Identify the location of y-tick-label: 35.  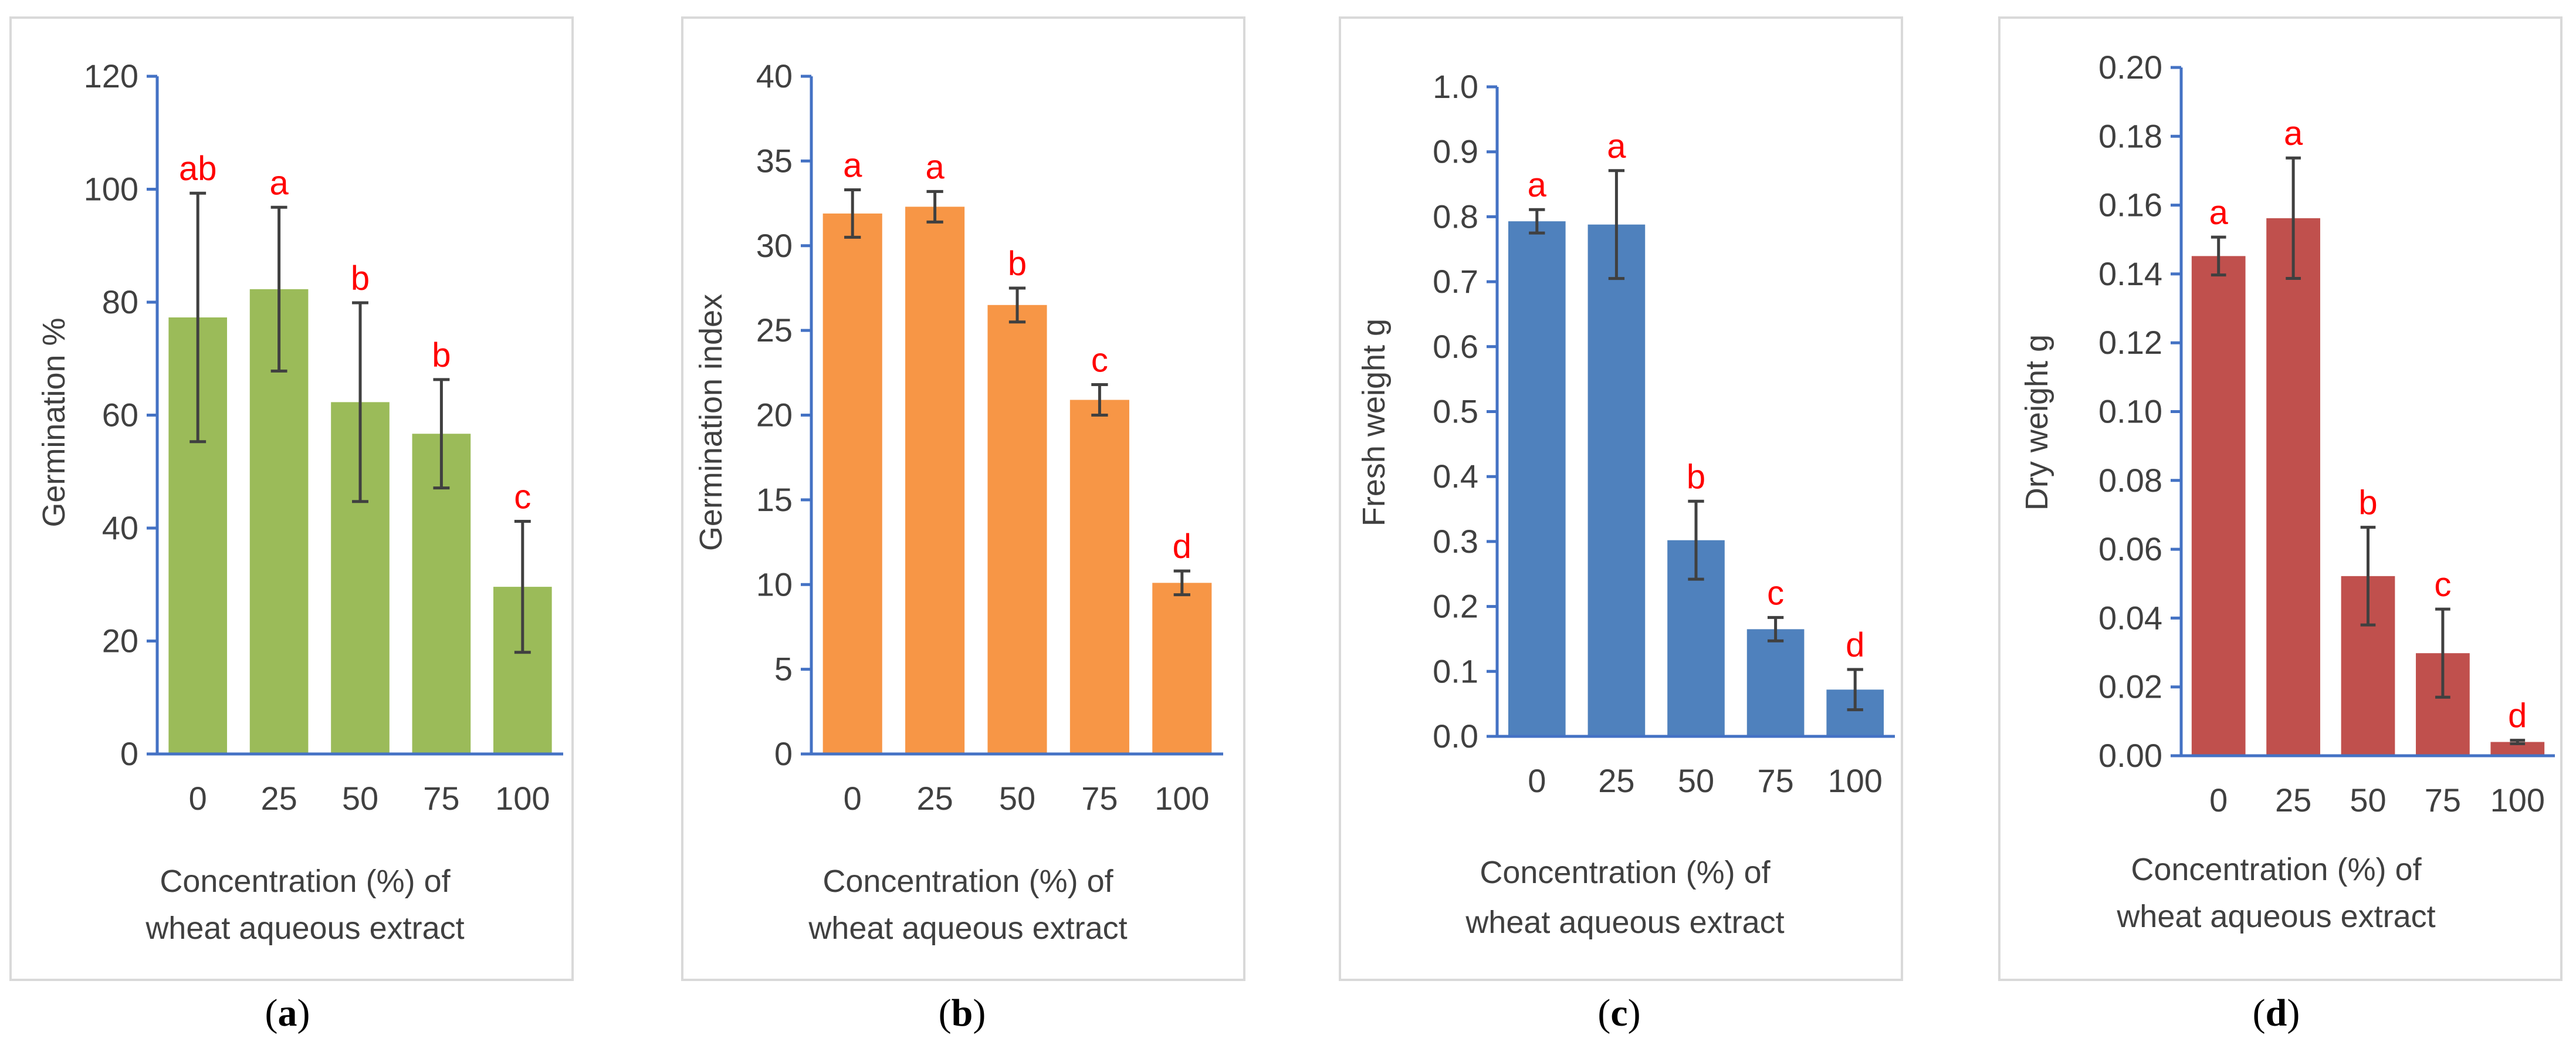
(774, 160).